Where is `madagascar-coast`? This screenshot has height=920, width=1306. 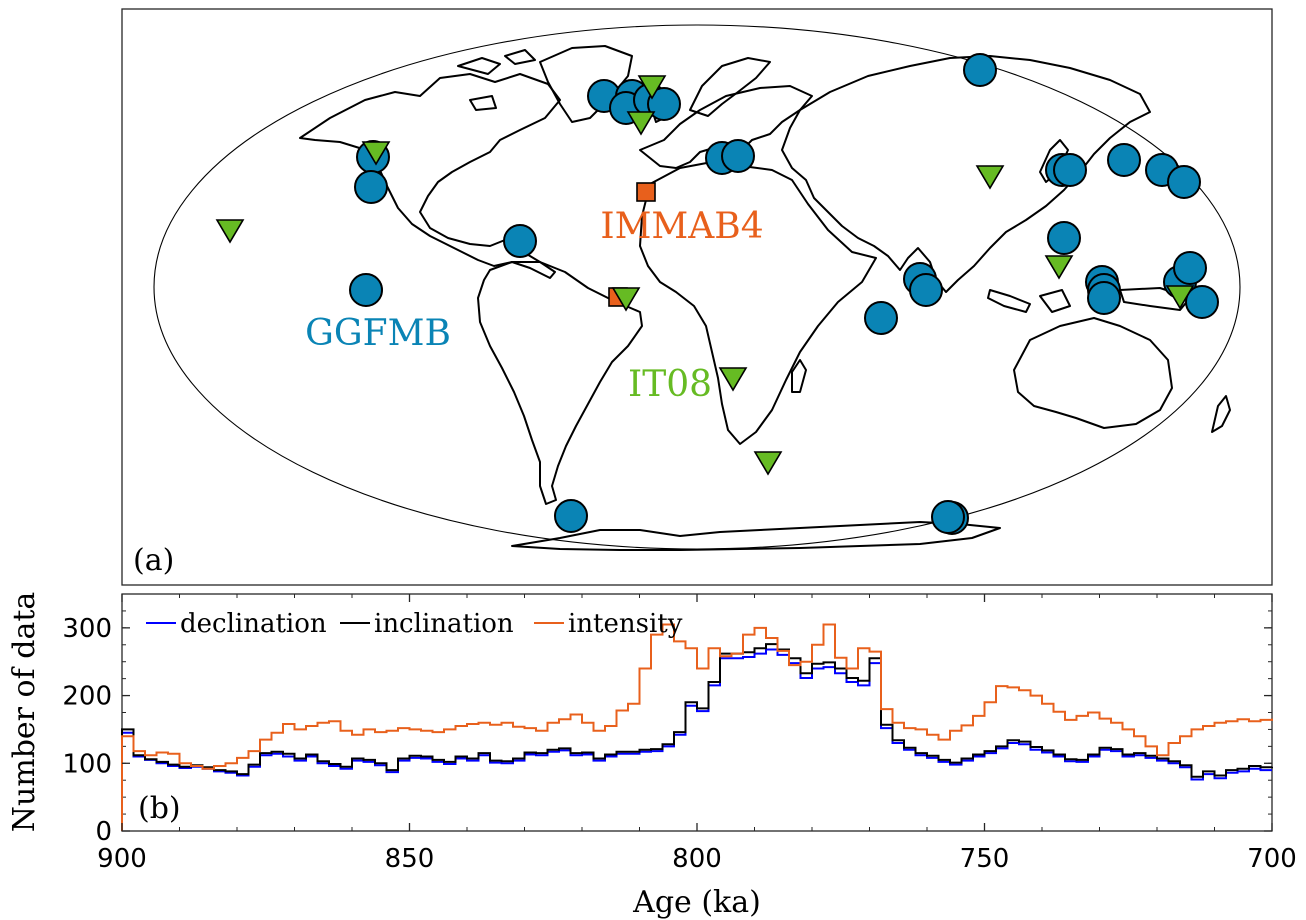
madagascar-coast is located at coordinates (799, 376).